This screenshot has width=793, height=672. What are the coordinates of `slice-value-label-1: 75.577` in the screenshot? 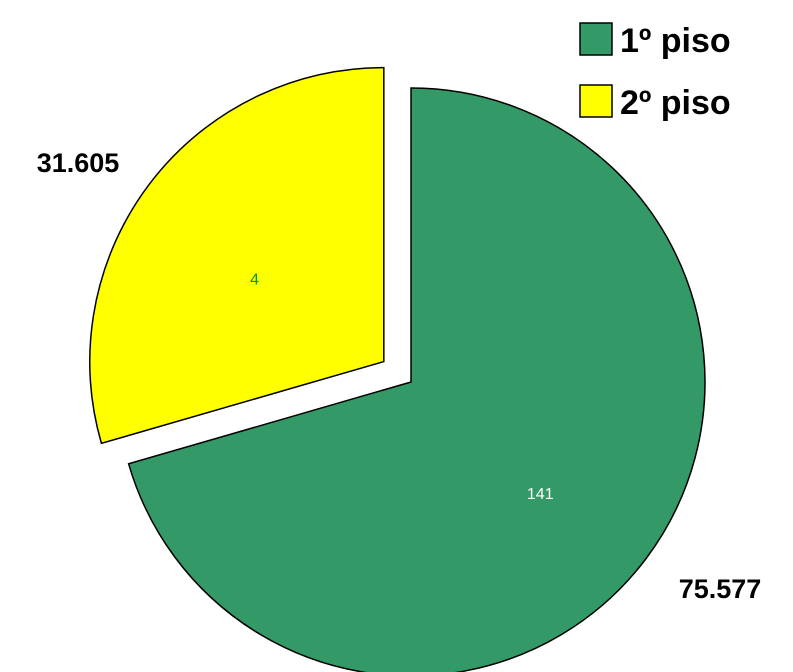 It's located at (720, 589).